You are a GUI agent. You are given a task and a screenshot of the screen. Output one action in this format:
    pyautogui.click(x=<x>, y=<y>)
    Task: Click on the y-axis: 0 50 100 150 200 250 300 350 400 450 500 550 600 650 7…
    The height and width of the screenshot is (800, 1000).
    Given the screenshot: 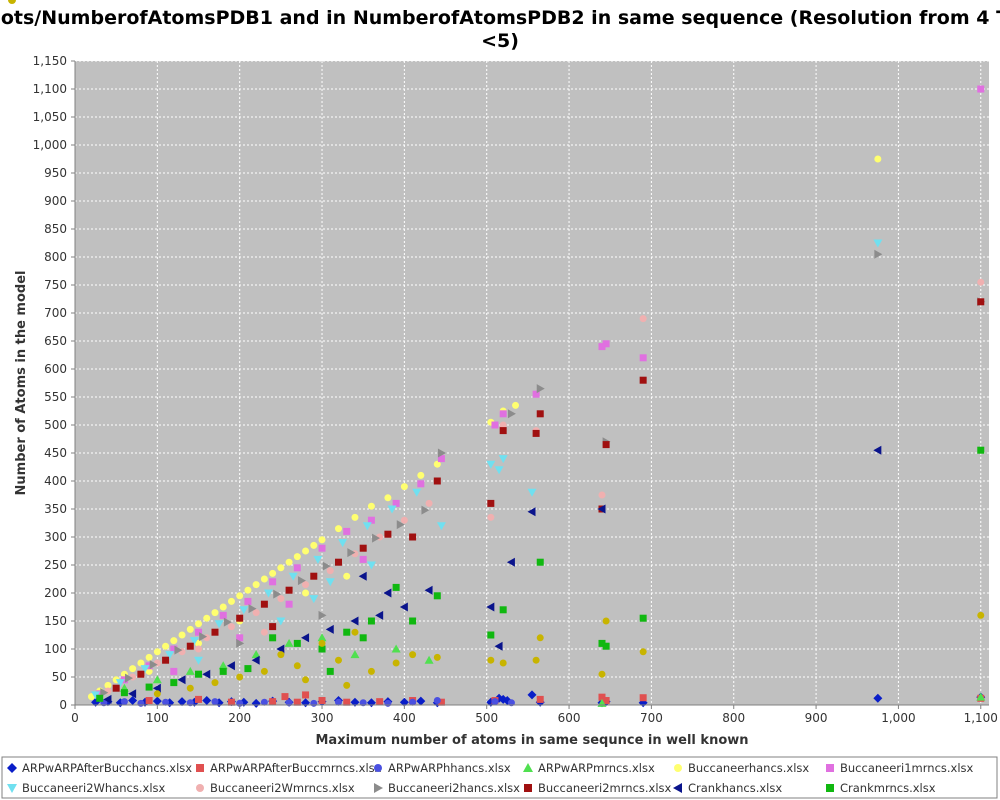 What is the action you would take?
    pyautogui.click(x=54, y=383)
    